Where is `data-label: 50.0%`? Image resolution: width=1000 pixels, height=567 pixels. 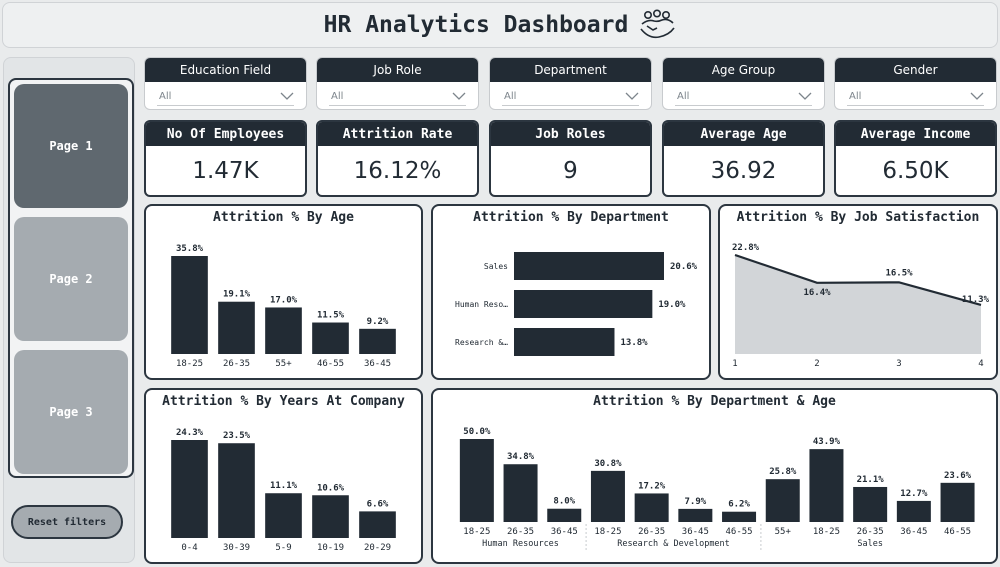
data-label: 50.0% is located at coordinates (477, 432).